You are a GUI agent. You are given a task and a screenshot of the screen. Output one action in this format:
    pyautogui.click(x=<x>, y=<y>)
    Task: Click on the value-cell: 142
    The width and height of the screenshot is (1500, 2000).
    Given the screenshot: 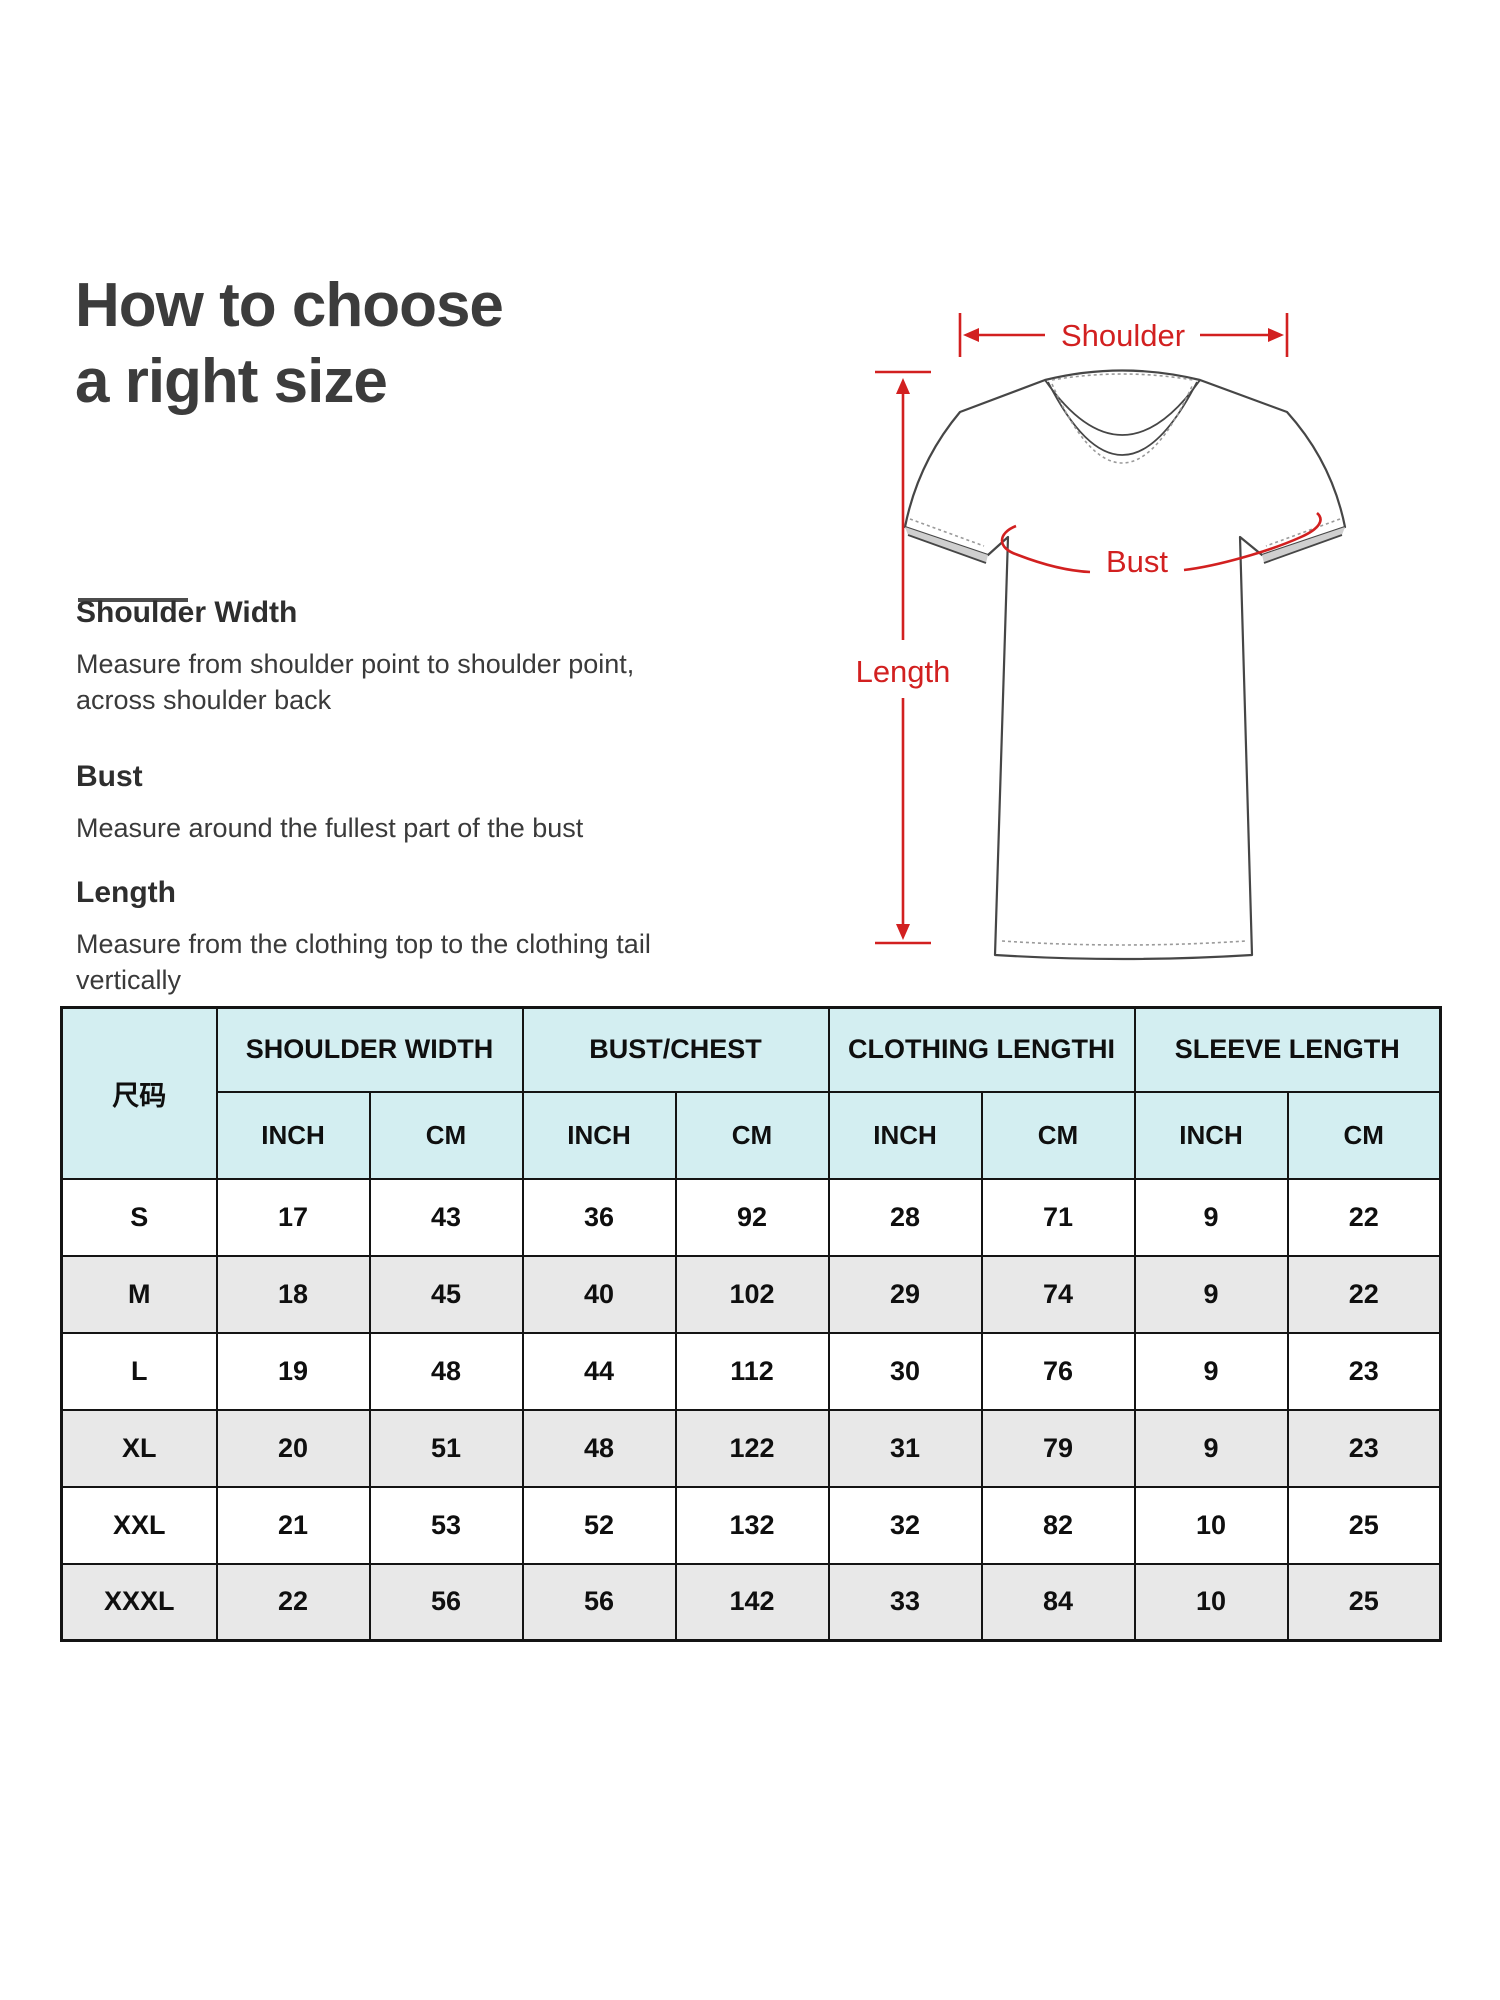 What is the action you would take?
    pyautogui.click(x=752, y=1602)
    